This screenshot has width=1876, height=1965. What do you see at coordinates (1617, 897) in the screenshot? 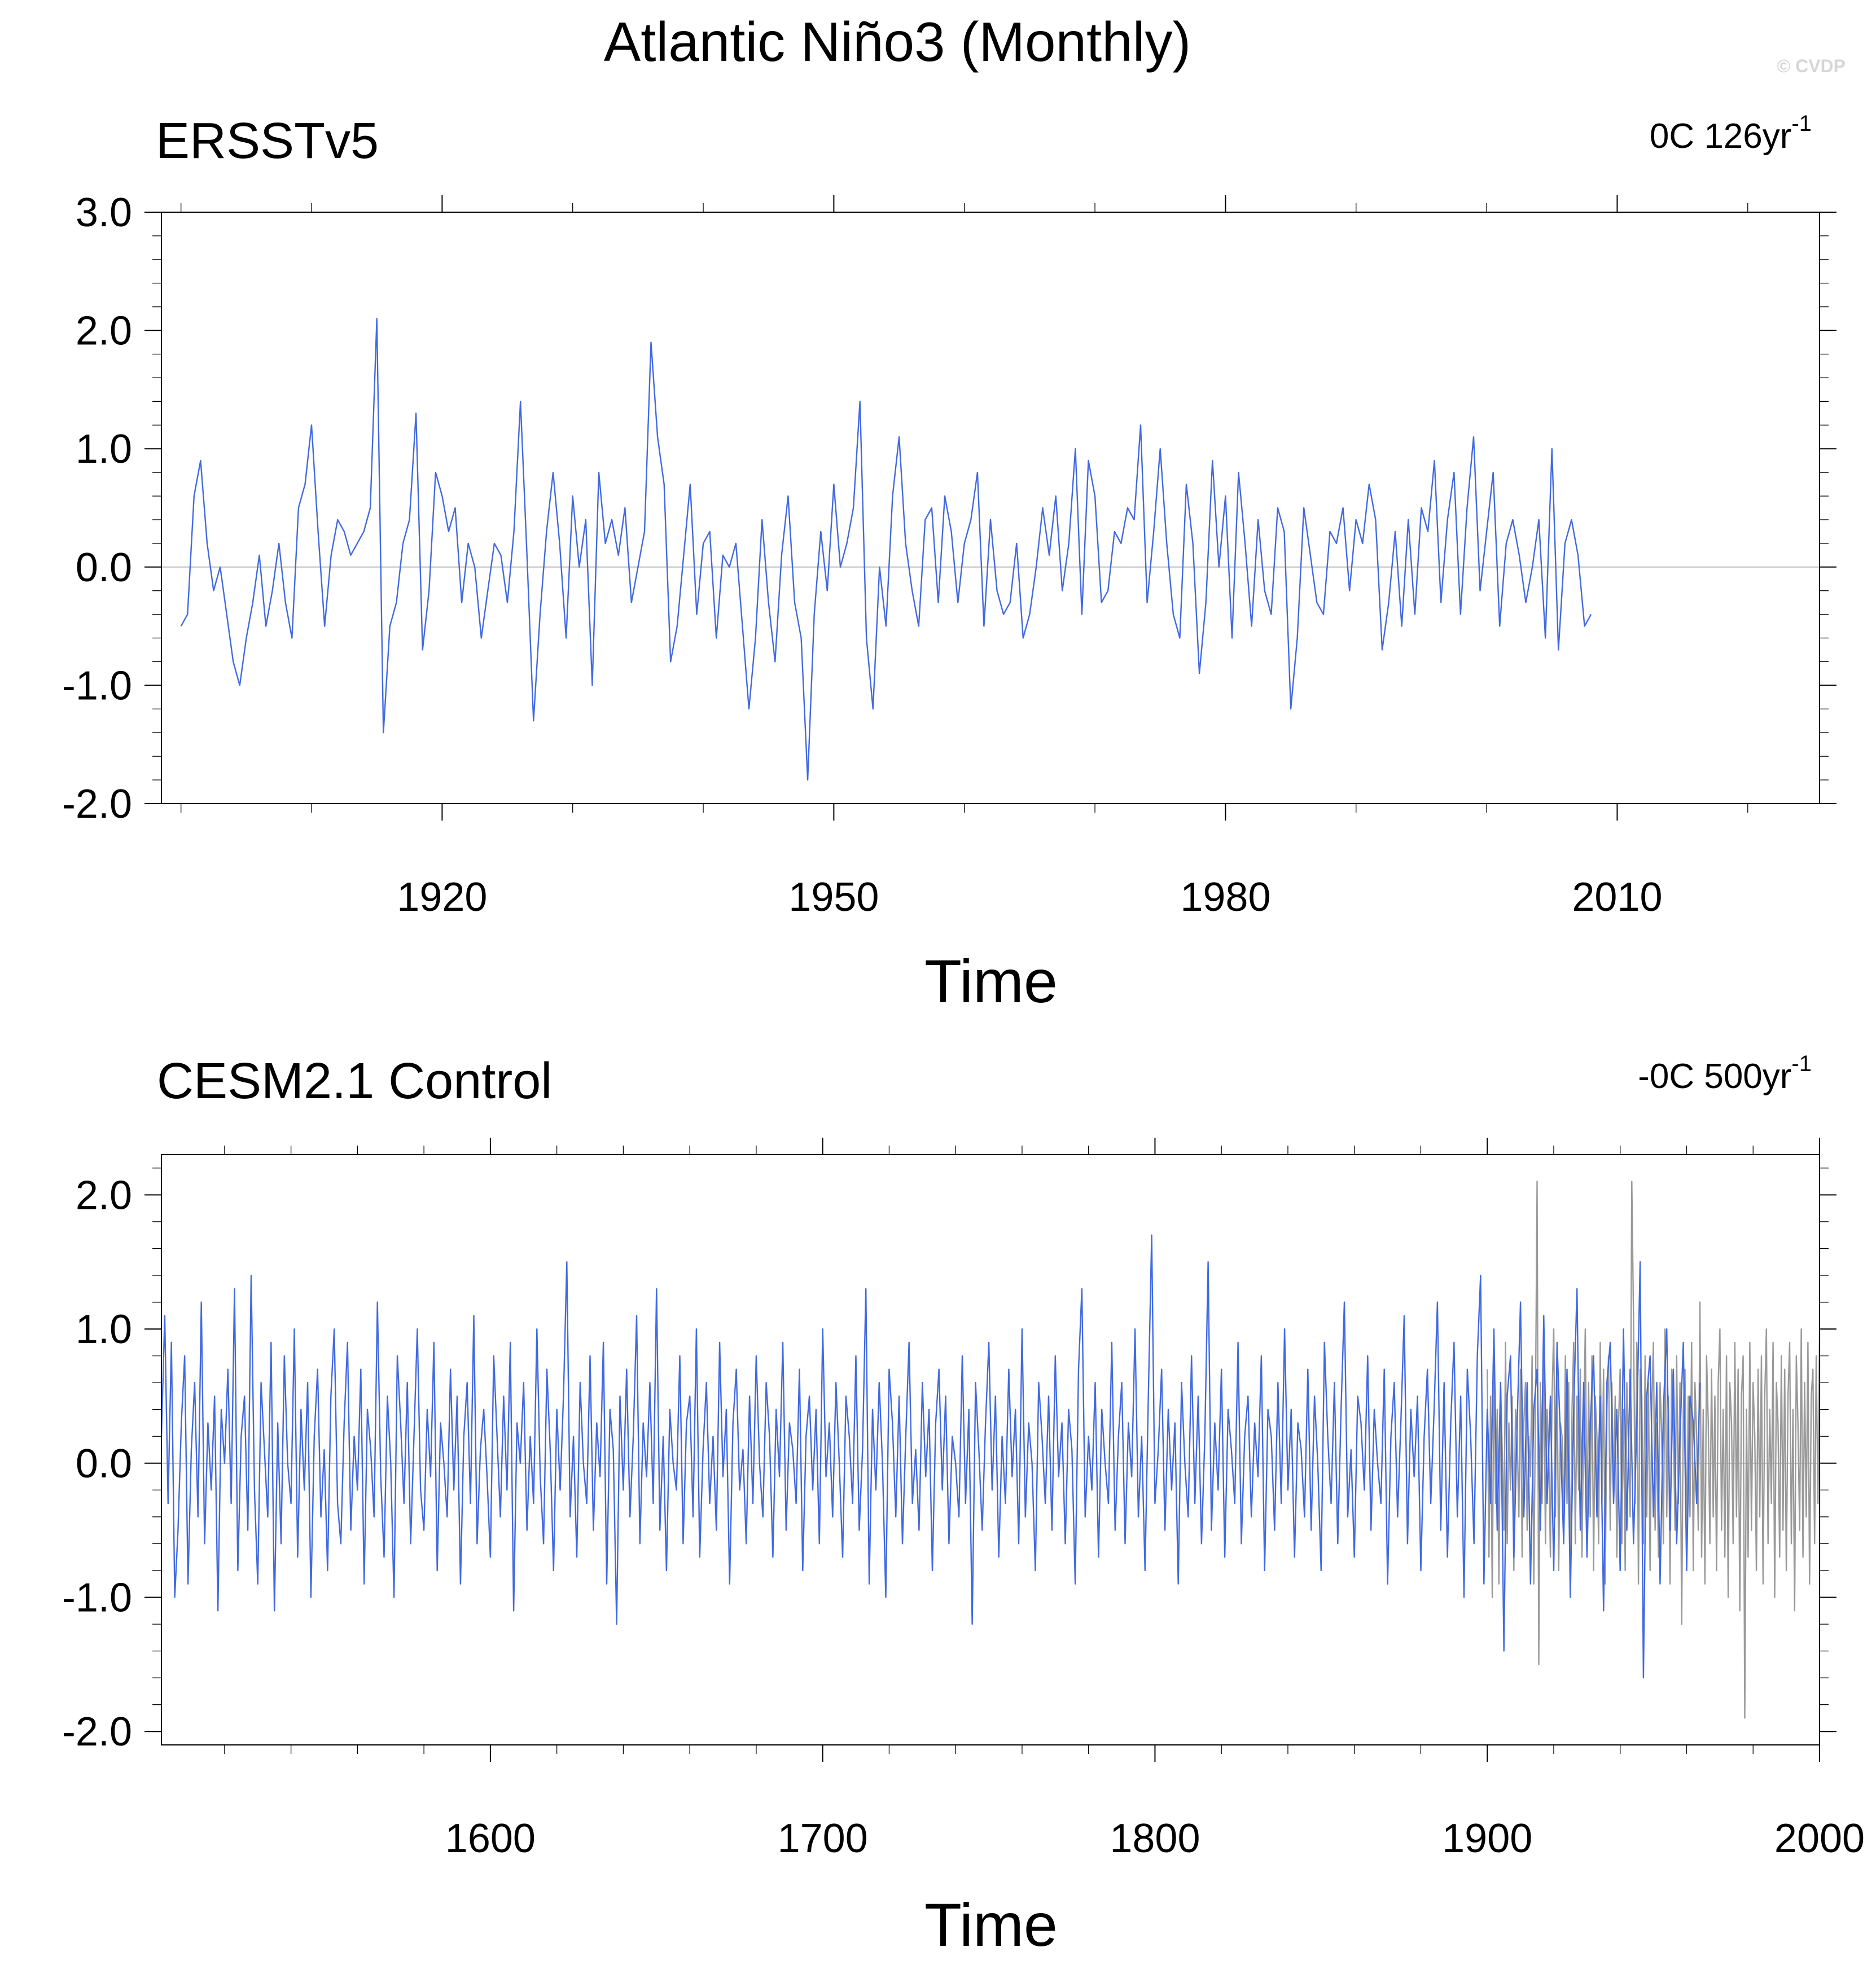
I see `ersst-x-tick-label: 2010` at bounding box center [1617, 897].